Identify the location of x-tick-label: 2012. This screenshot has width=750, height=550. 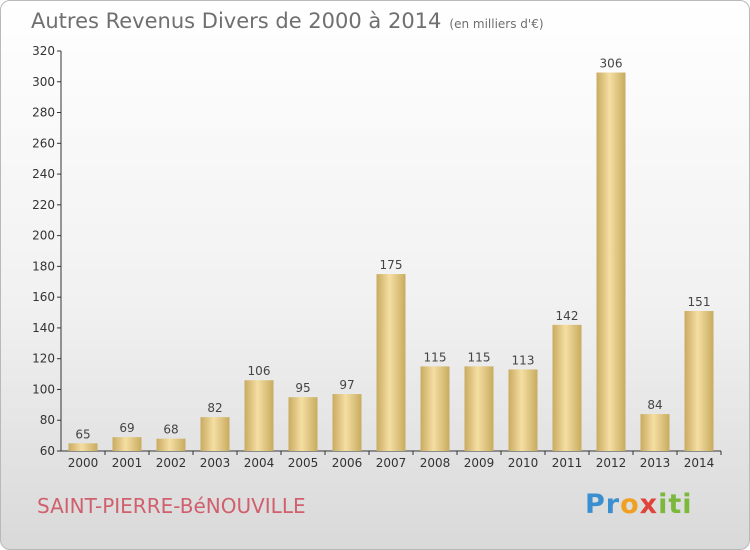
(611, 463).